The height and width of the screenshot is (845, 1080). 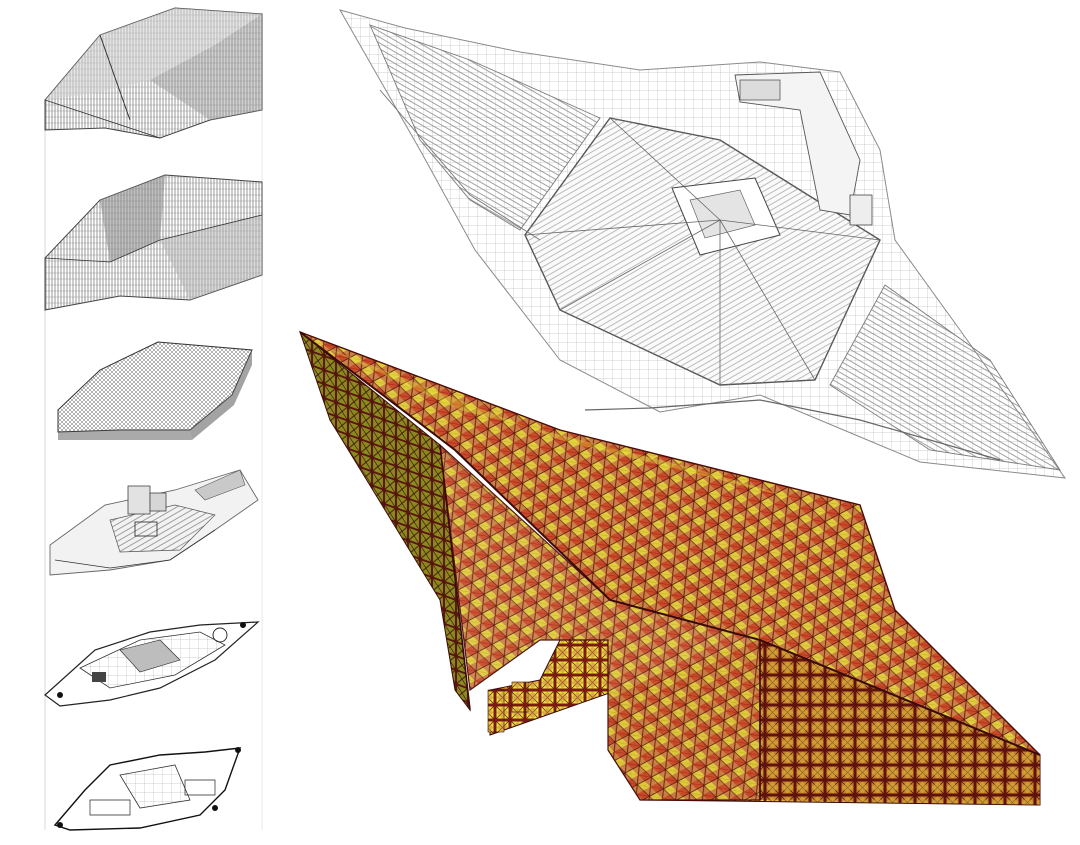 I want to click on interior-seating-model, so click(x=154, y=522).